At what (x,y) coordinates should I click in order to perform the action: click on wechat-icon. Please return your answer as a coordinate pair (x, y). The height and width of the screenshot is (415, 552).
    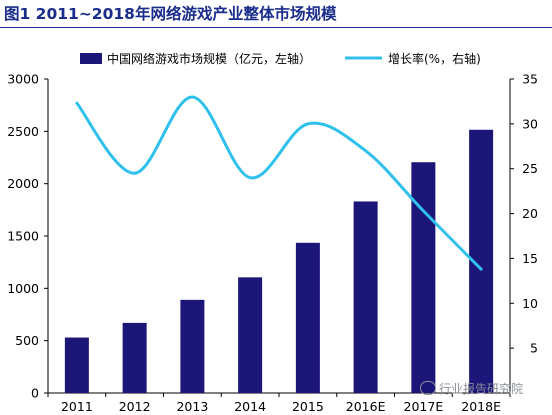
    Looking at the image, I should click on (428, 388).